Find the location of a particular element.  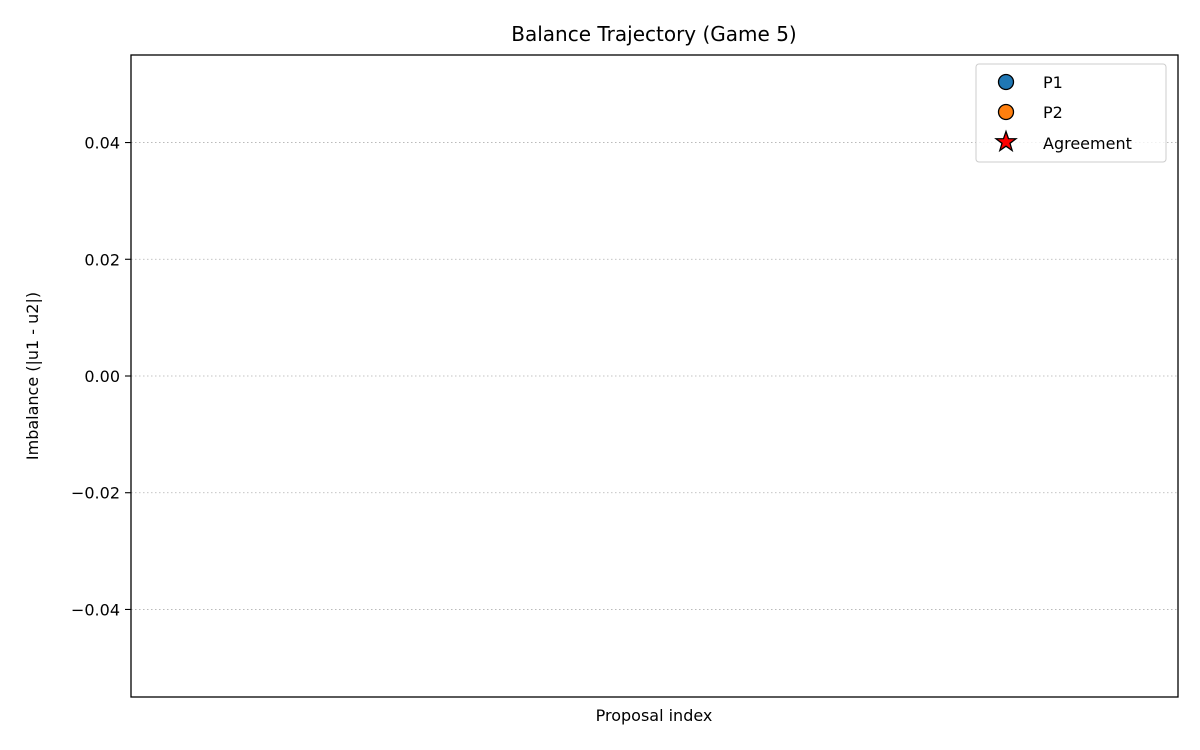

legend-p2-marker is located at coordinates (1006, 112).